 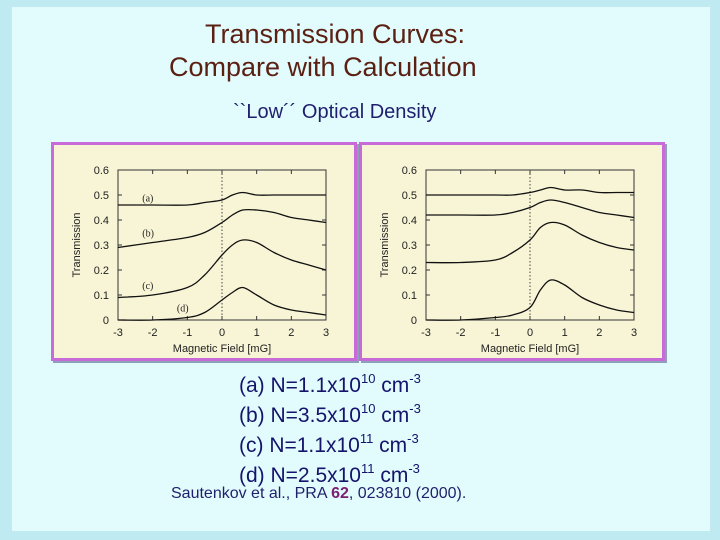 I want to click on citation: Sautenkov et al., PRA 62, 023810 (2000)., so click(x=318, y=494).